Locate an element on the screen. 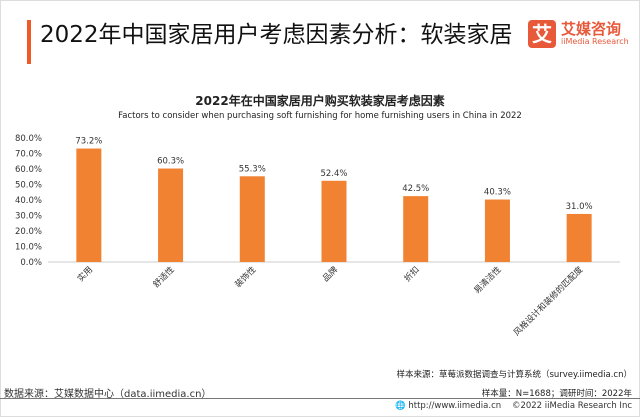  y-tick-label: 20.0% is located at coordinates (28, 232).